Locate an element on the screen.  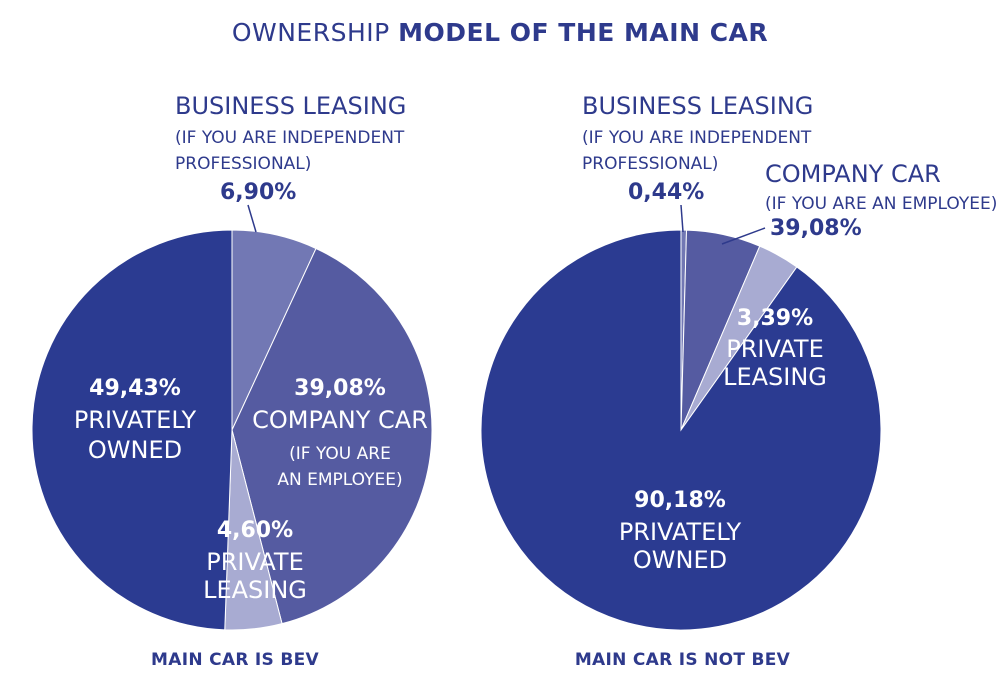
left-pie-slice-company-car is located at coordinates (332, 436).